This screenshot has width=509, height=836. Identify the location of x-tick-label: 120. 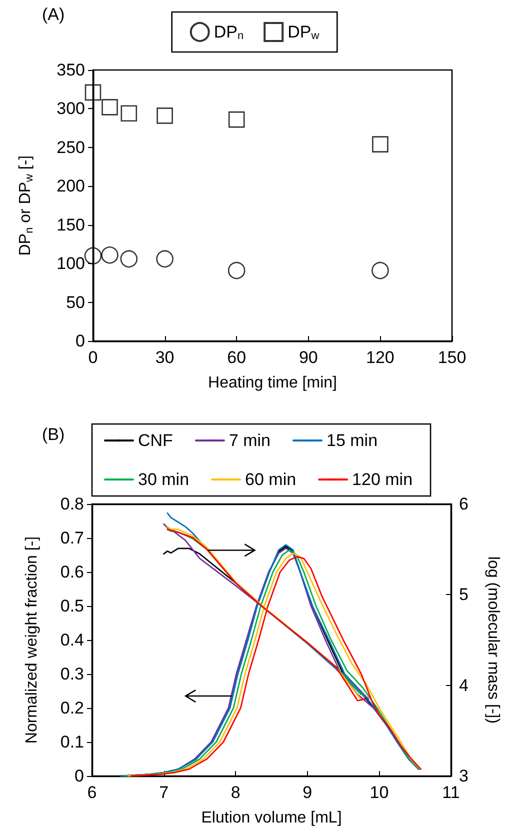
(380, 357).